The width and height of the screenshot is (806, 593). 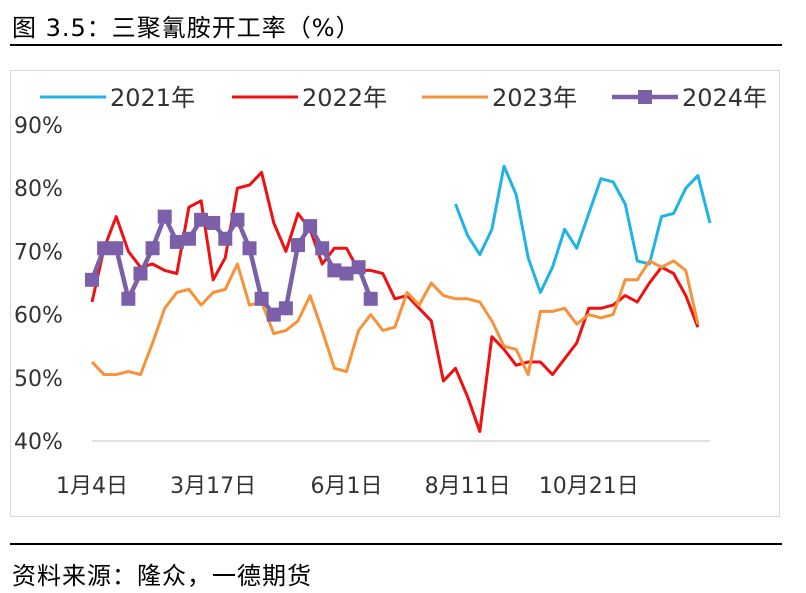 What do you see at coordinates (38, 442) in the screenshot?
I see `y-tick-label: 40%` at bounding box center [38, 442].